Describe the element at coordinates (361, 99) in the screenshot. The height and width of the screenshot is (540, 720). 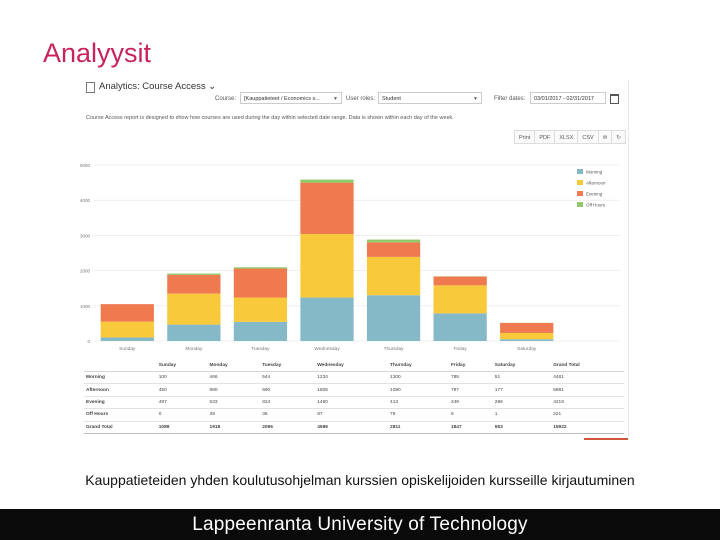
I see `user-roles-label: User roles:` at that location.